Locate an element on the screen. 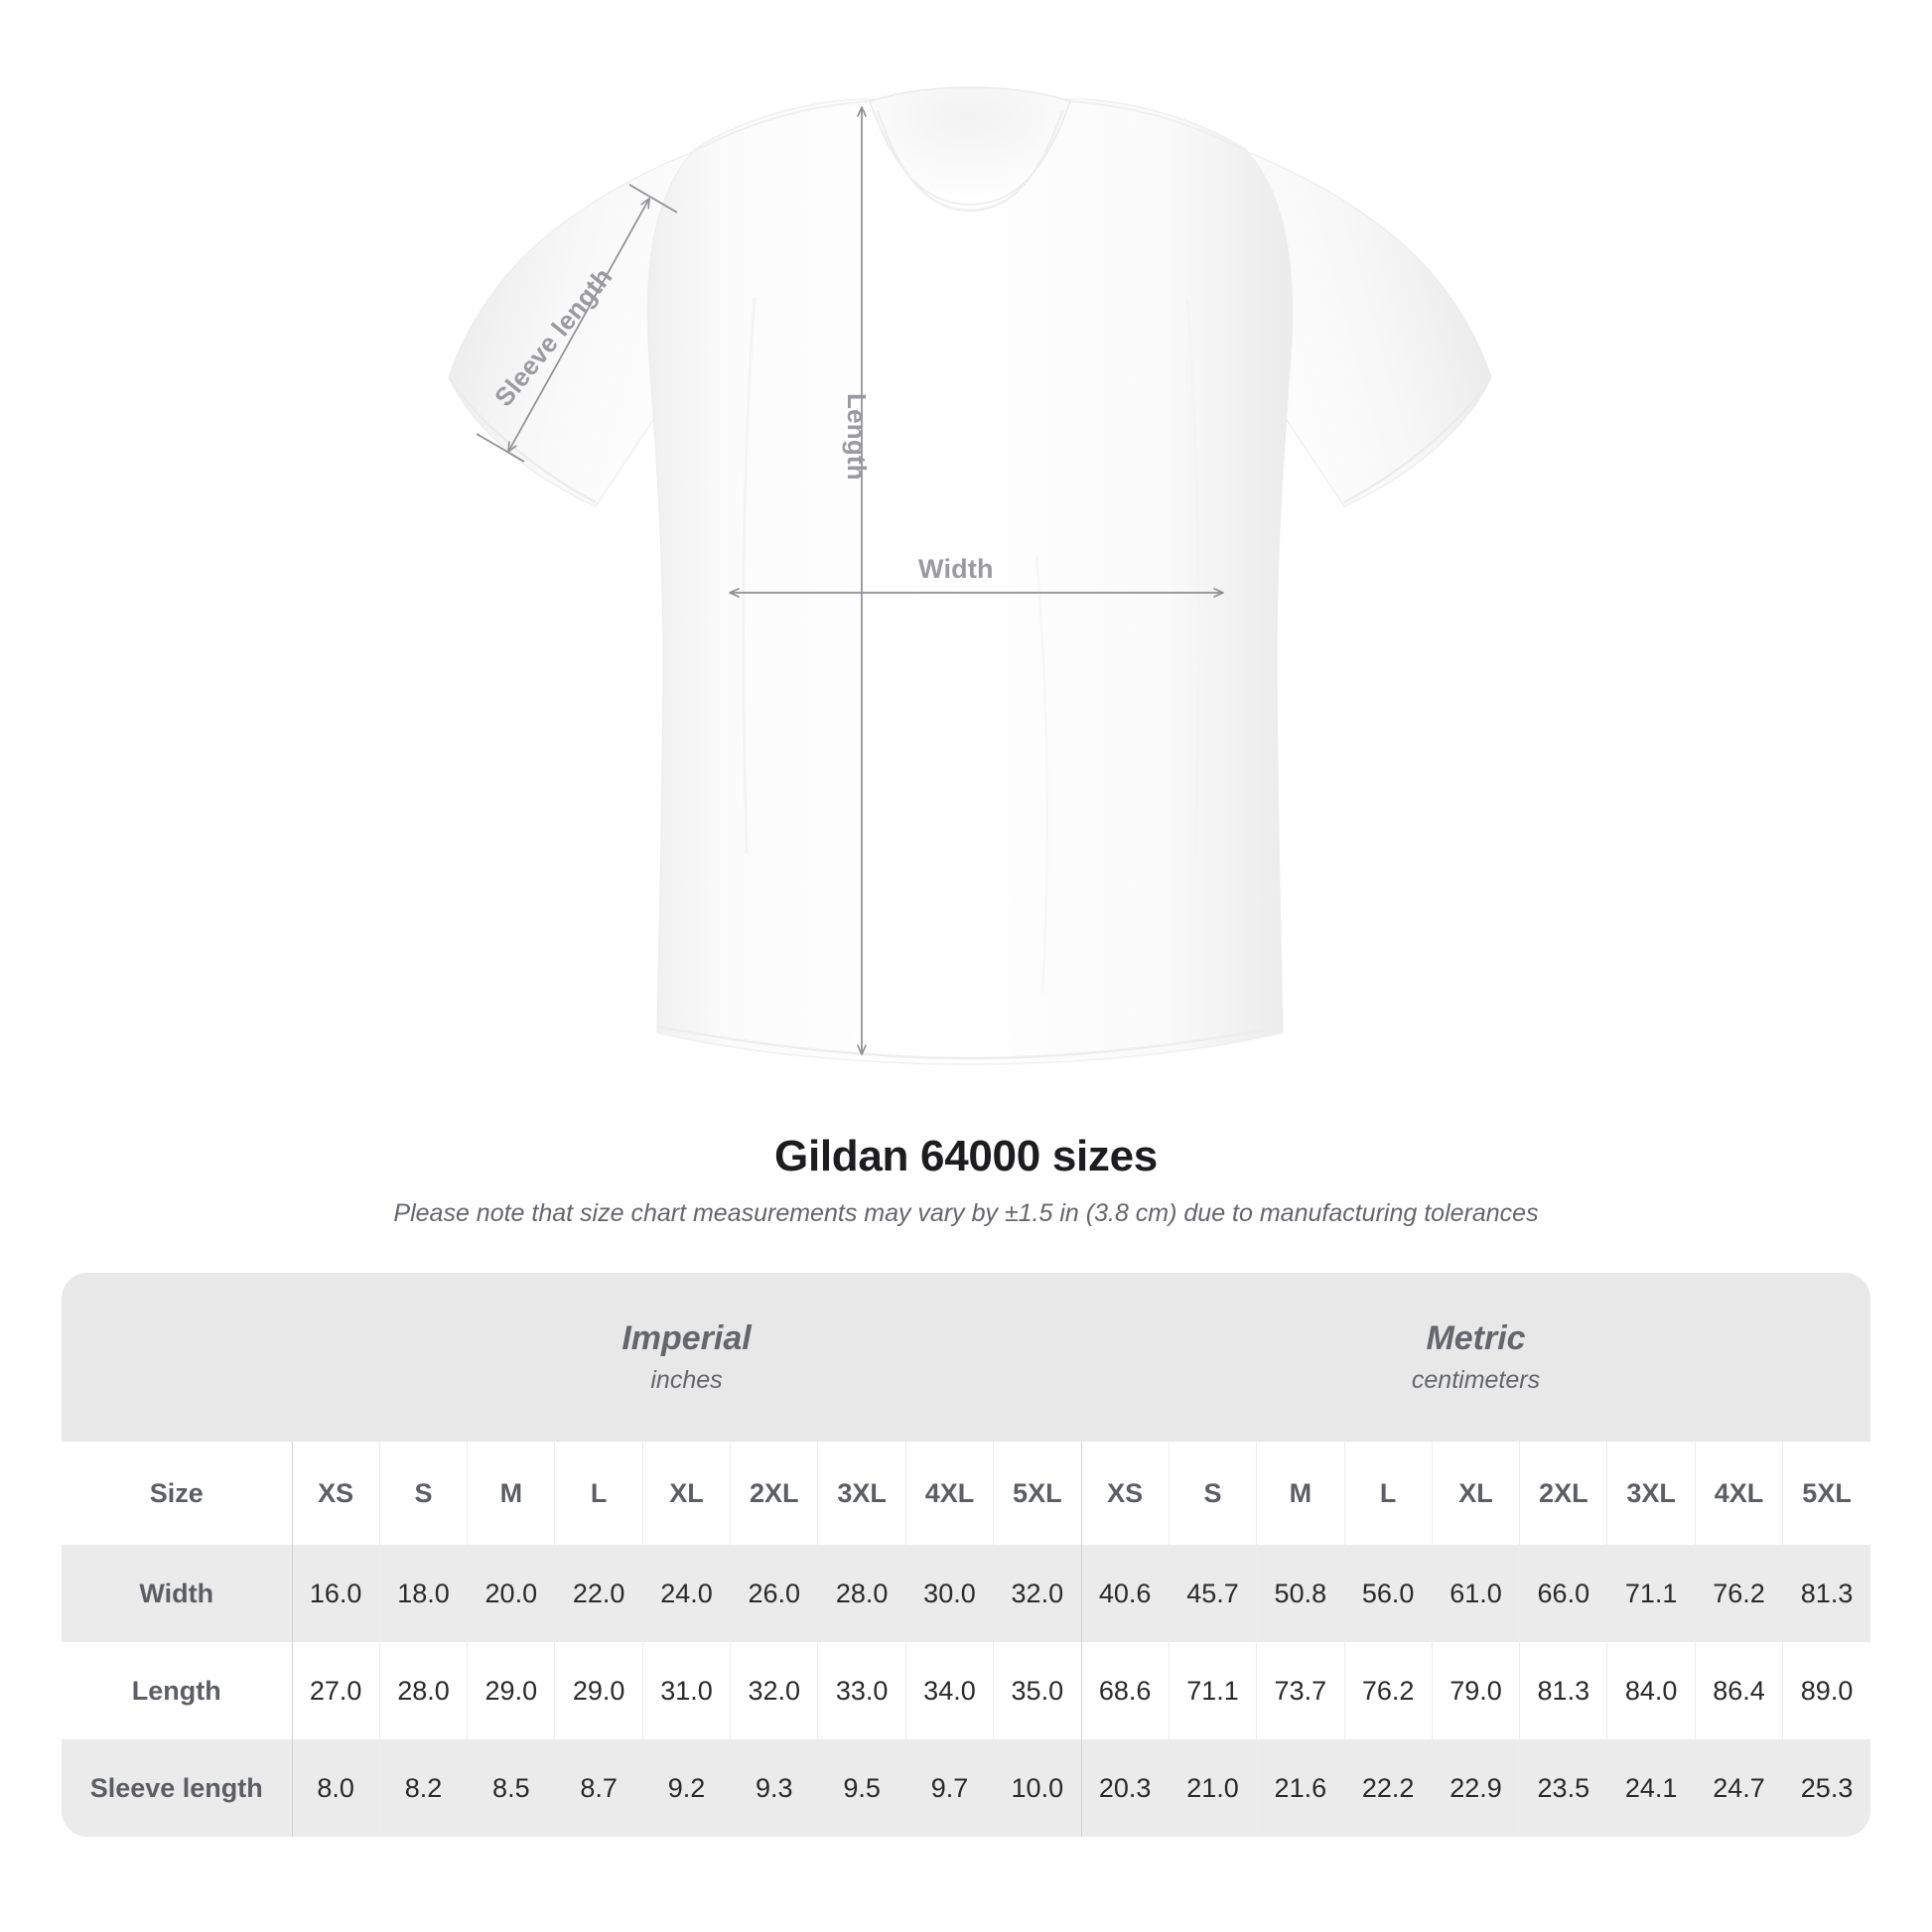 This screenshot has height=1932, width=1932. size-header-metric-m: M is located at coordinates (1300, 1494).